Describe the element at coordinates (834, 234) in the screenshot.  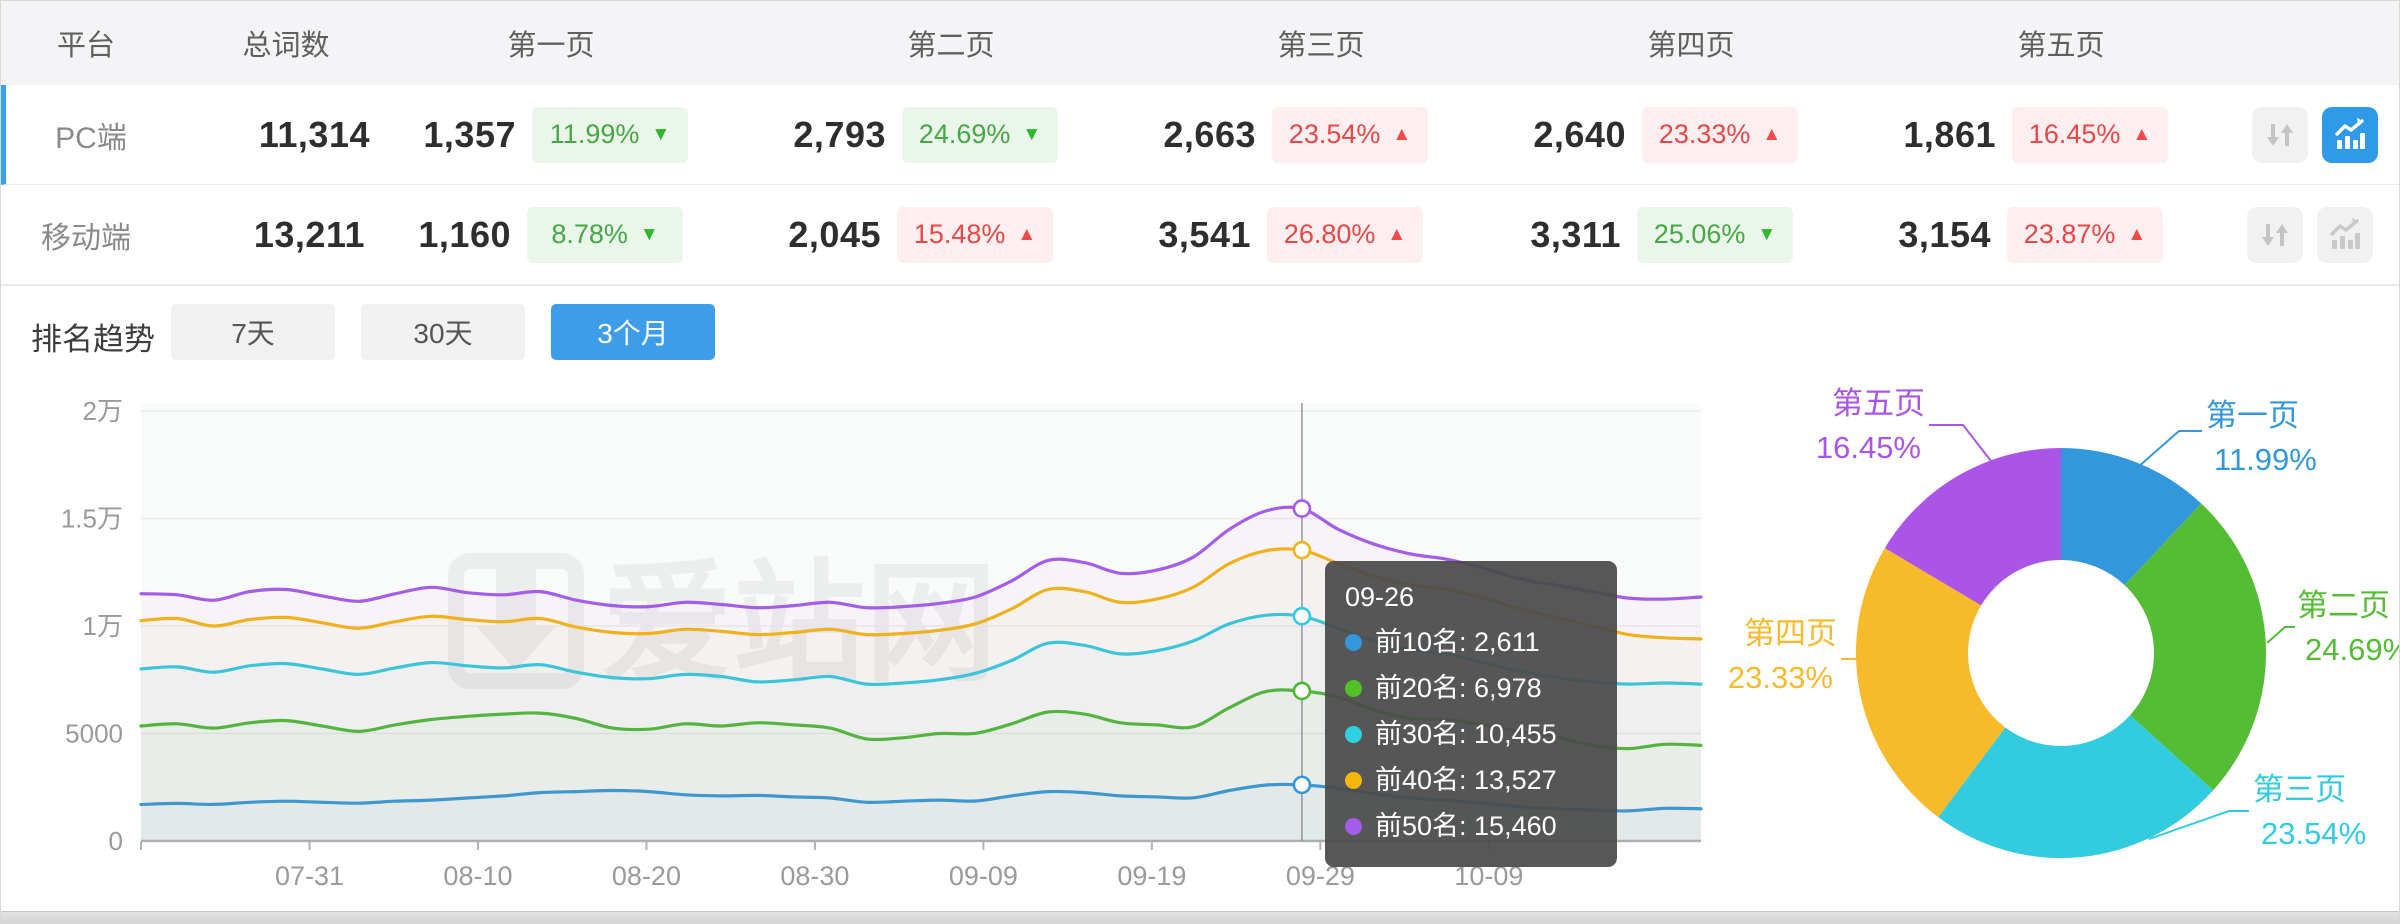
I see `page-2-count: 2,045` at that location.